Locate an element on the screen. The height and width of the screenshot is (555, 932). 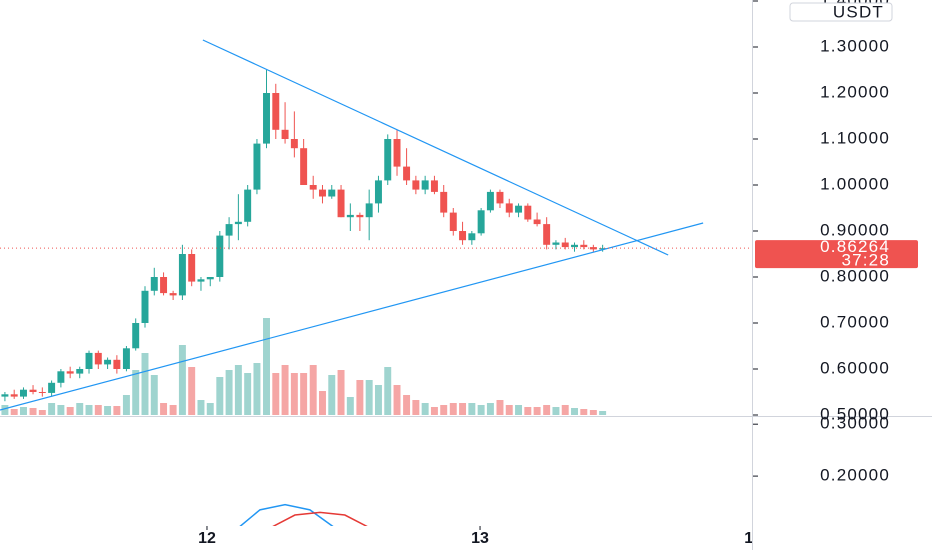
currency-box is located at coordinates (841, 12).